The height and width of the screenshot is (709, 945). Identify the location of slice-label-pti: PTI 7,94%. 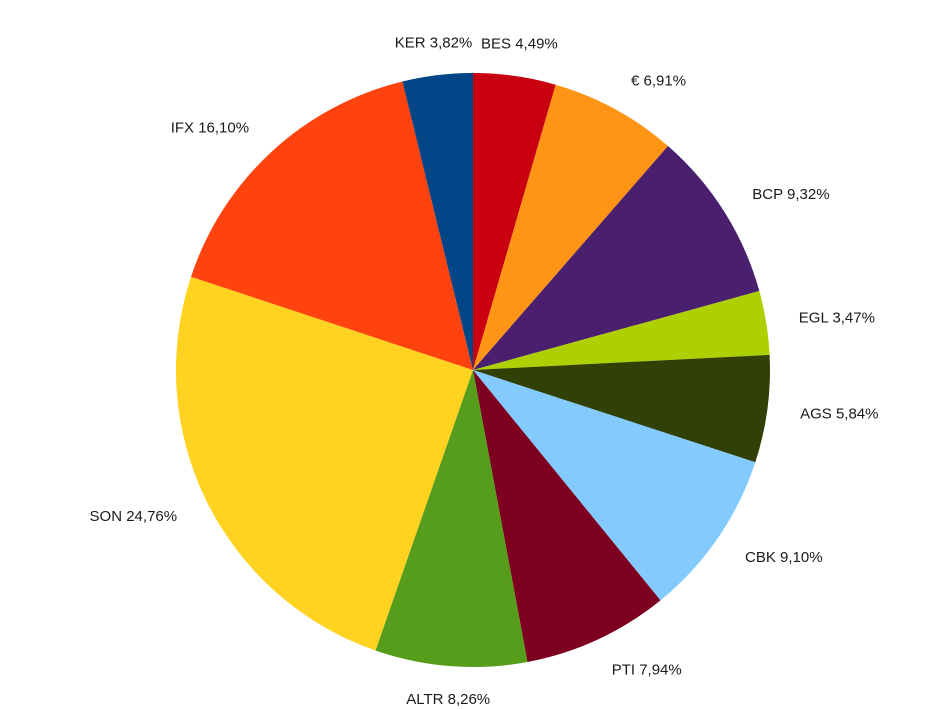
(647, 669).